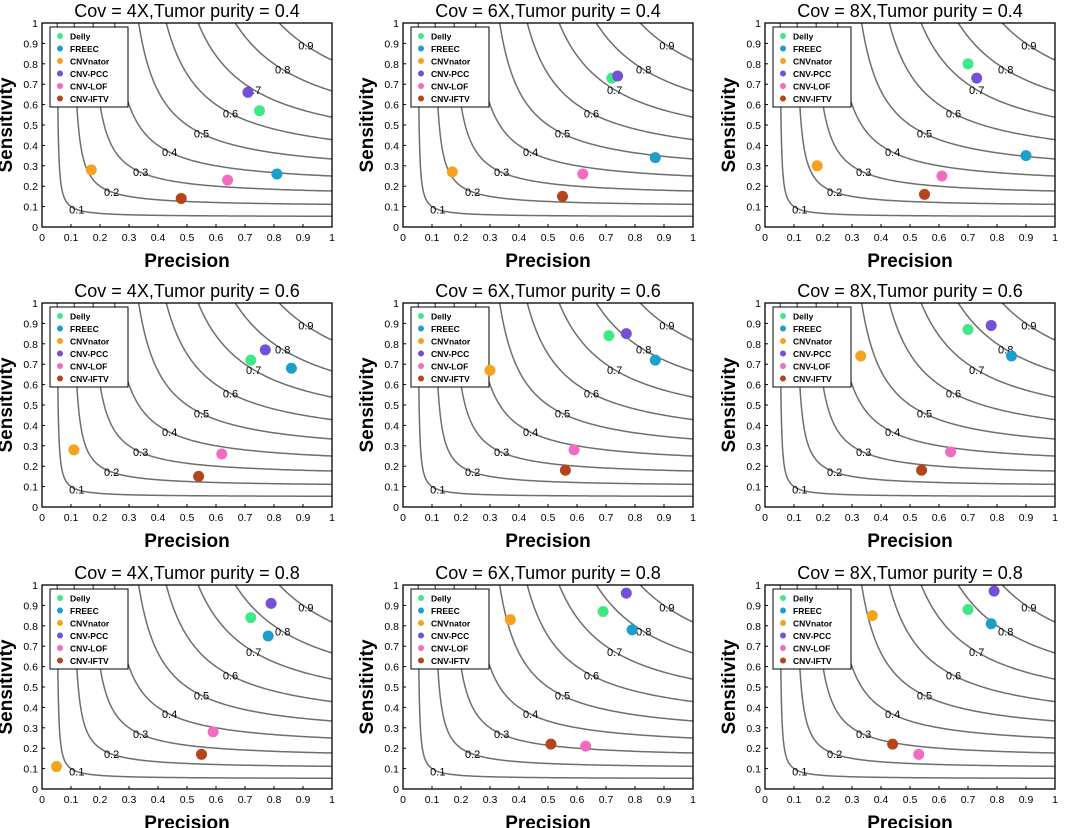  I want to click on x-tick-label: 0.5, so click(187, 800).